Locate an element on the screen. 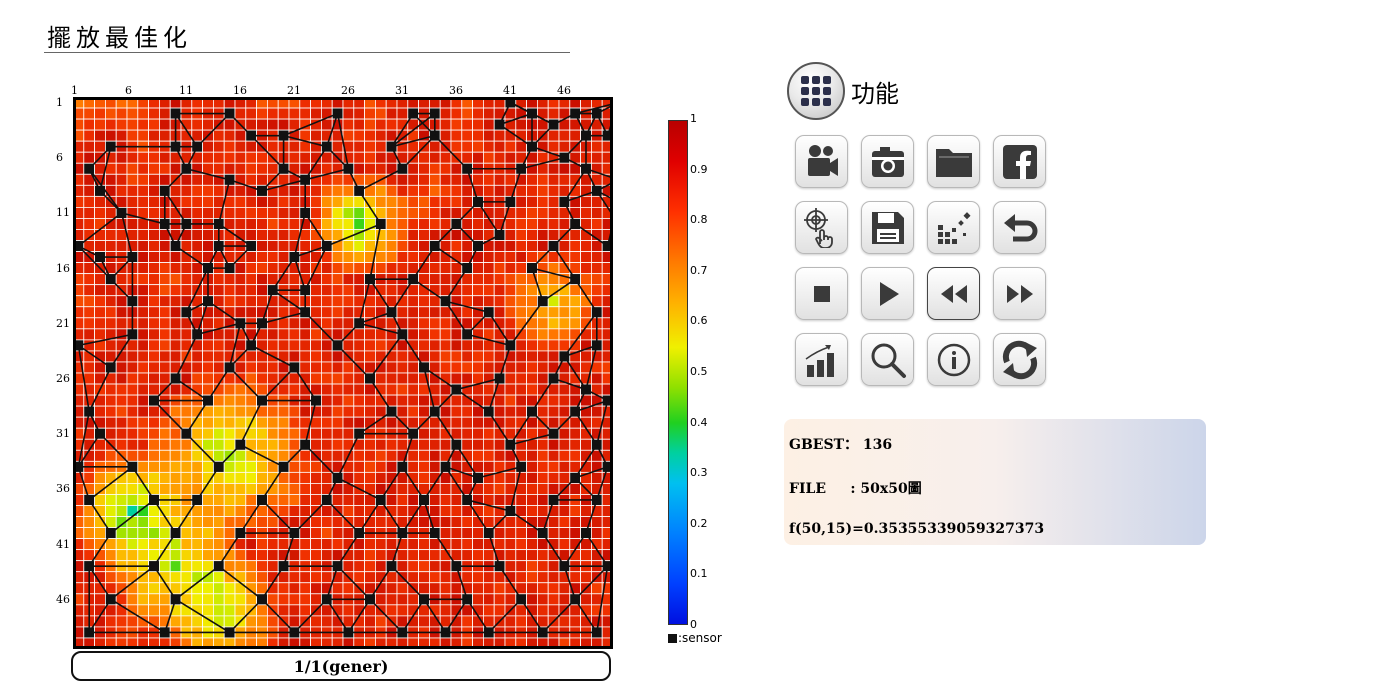 The width and height of the screenshot is (1392, 696). touch-target-button is located at coordinates (821, 227).